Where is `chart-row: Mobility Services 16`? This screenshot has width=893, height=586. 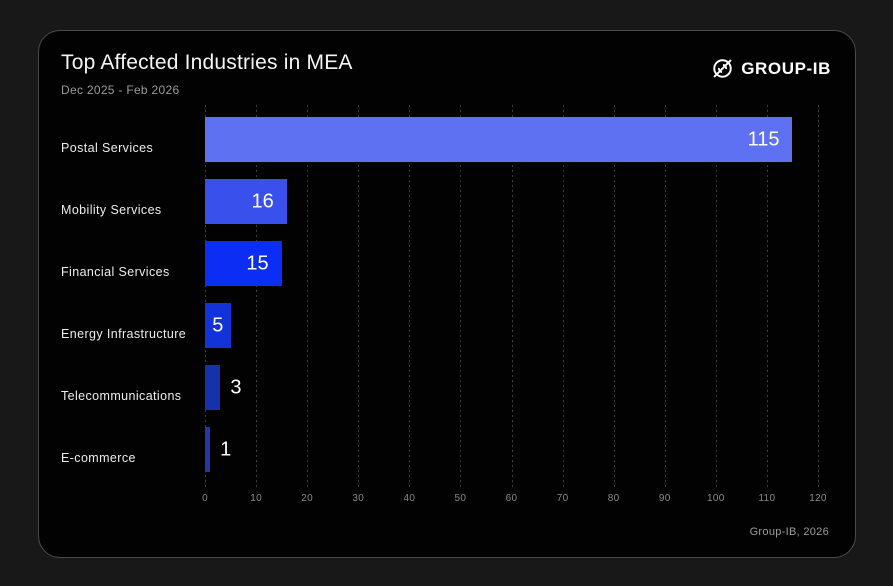
chart-row: Mobility Services 16 is located at coordinates (439, 210).